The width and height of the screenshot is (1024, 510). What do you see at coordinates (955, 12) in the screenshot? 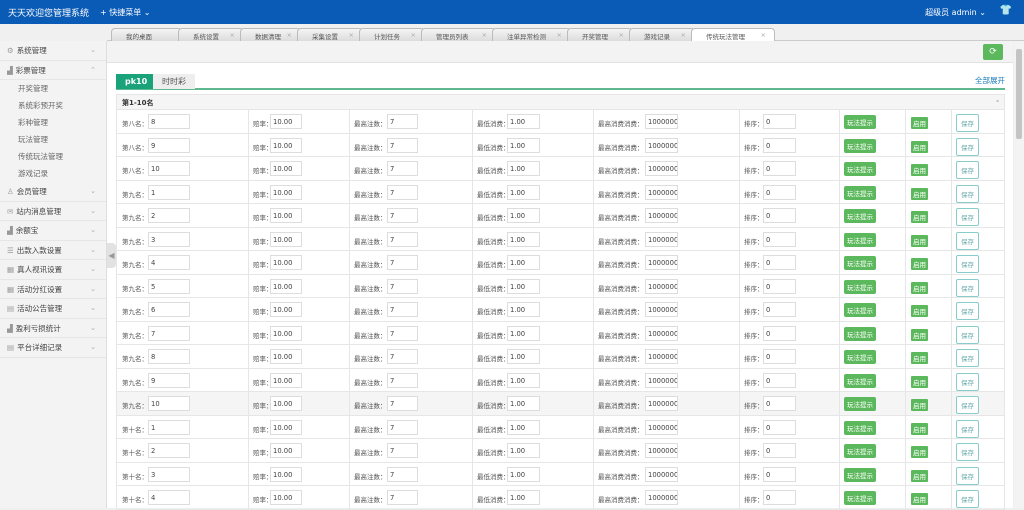
I see `user-menu: 超级员 admin ⌄` at bounding box center [955, 12].